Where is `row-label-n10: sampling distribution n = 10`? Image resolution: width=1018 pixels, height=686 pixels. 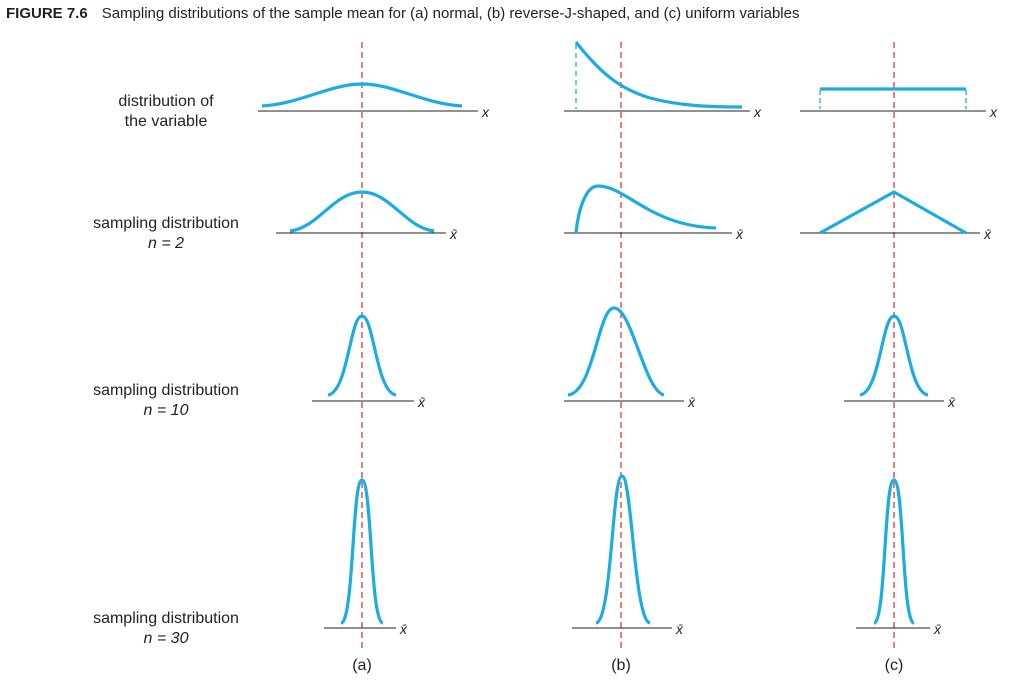
row-label-n10: sampling distribution n = 10 is located at coordinates (166, 401).